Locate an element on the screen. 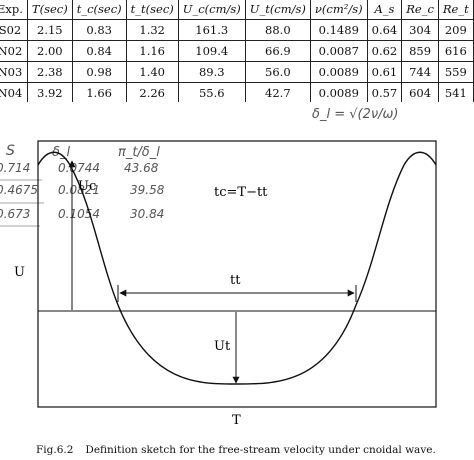 The height and width of the screenshot is (460, 474). annotation-delta-3: 0.1054 is located at coordinates (79, 214).